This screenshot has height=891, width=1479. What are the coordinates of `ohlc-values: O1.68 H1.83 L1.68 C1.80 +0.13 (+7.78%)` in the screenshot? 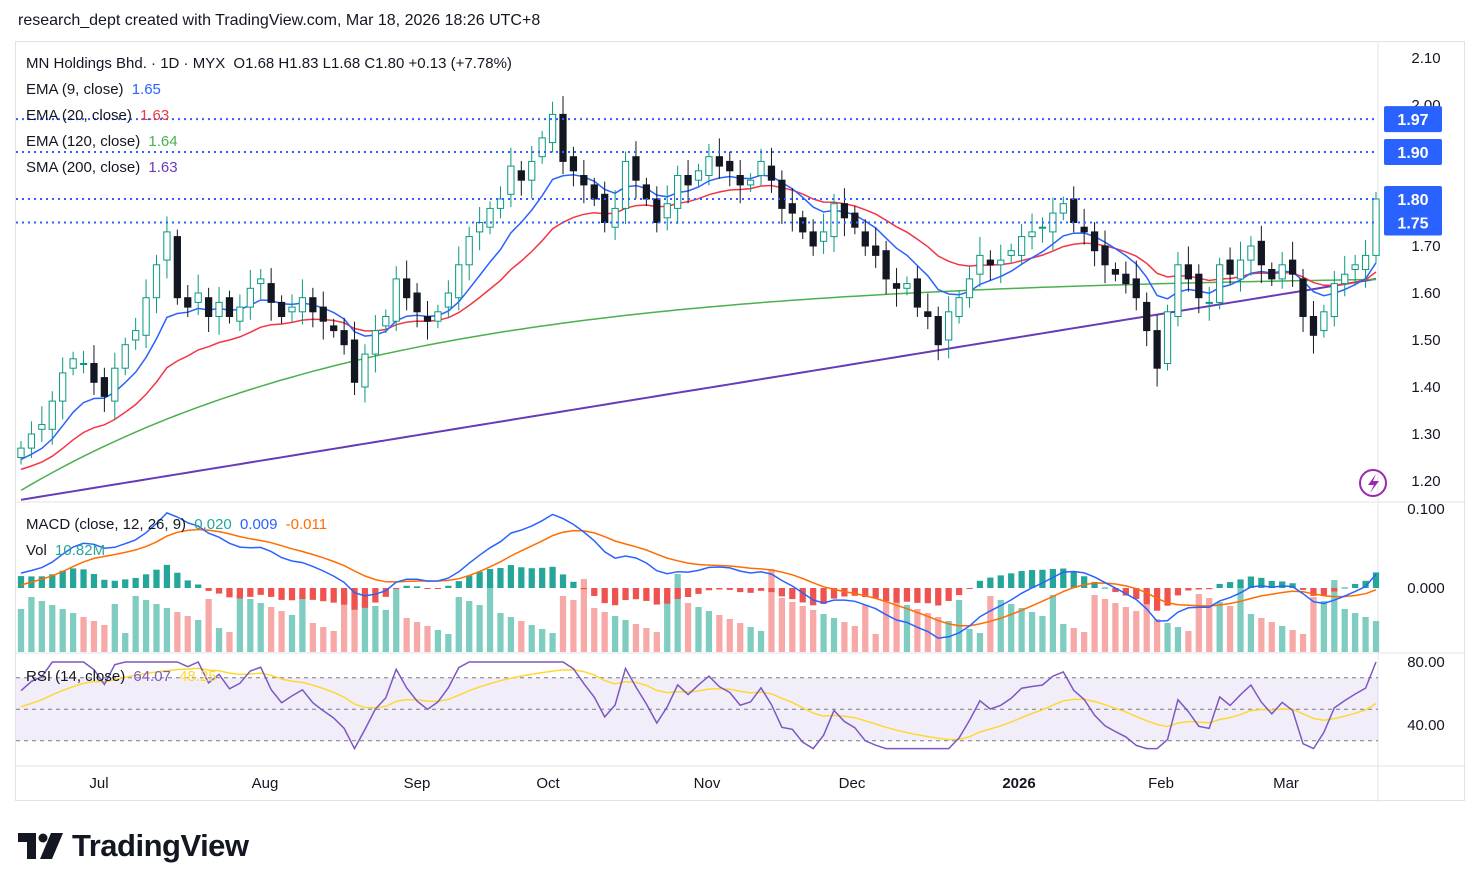 It's located at (372, 63).